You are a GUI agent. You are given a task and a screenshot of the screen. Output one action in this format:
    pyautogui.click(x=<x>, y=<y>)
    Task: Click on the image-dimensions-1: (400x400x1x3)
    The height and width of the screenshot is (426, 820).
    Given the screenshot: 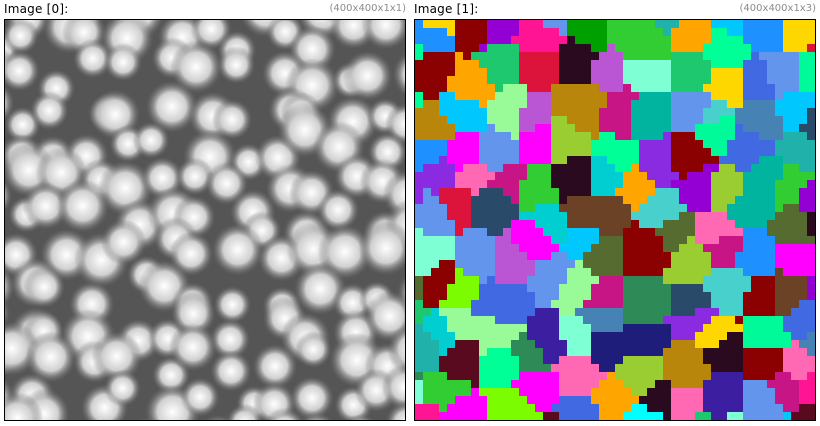 What is the action you would take?
    pyautogui.click(x=777, y=8)
    